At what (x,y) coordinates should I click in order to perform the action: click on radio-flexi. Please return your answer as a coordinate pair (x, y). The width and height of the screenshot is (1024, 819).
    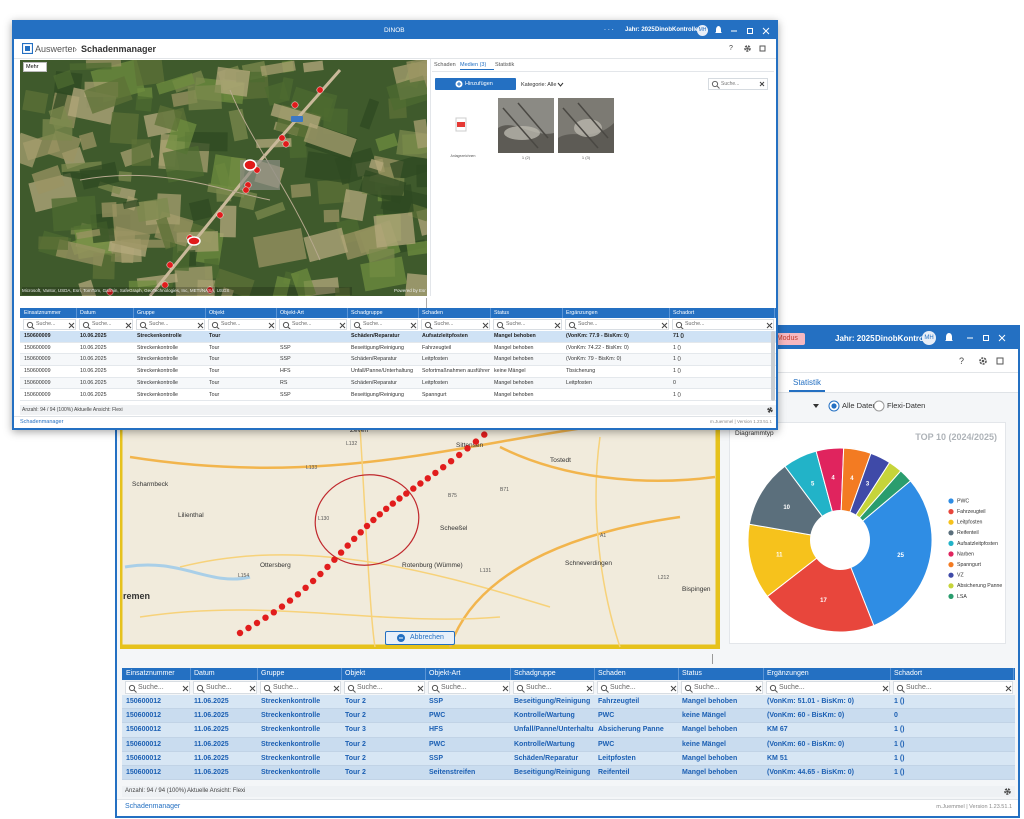
    Looking at the image, I should click on (879, 406).